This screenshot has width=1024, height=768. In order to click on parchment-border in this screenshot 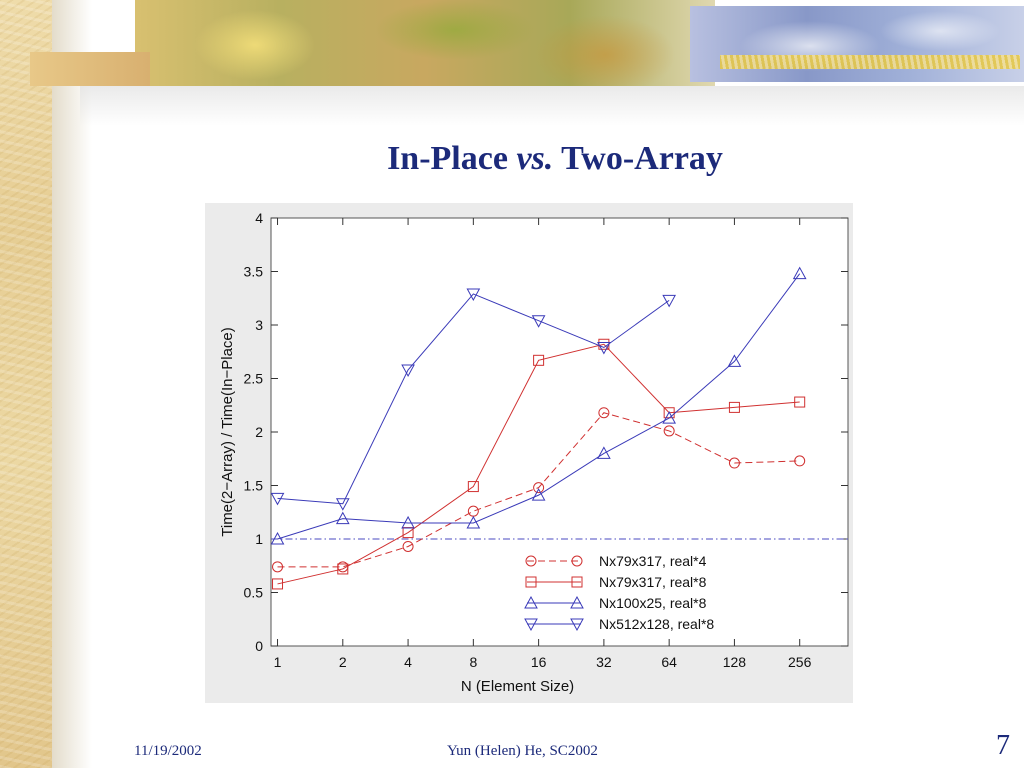, I will do `click(26, 384)`.